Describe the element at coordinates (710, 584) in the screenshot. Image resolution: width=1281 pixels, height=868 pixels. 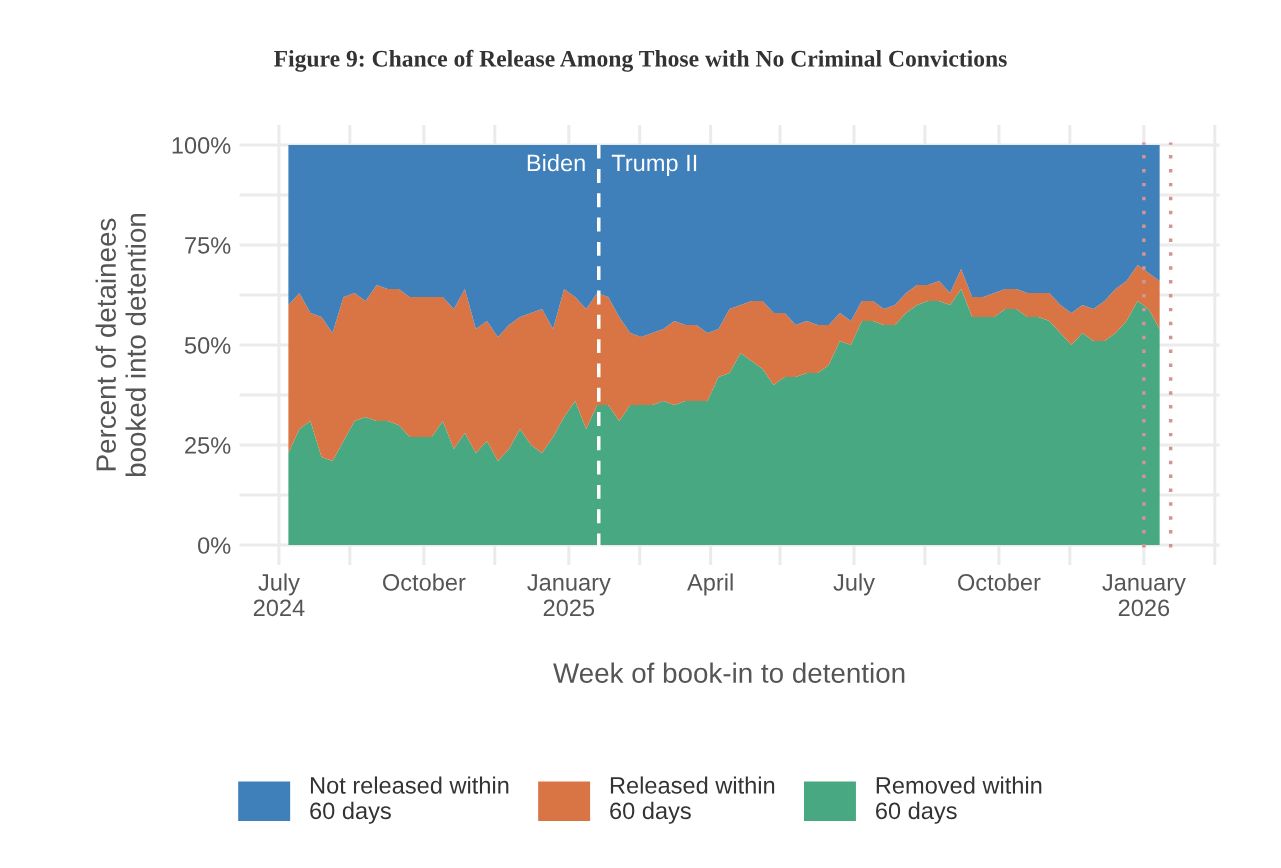
I see `x-tick-label: April` at that location.